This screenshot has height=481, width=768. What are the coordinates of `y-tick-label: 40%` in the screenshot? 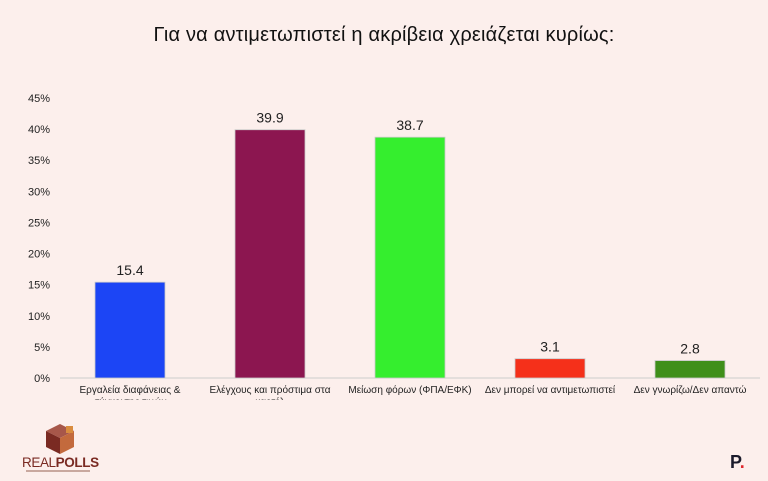 It's located at (39, 130).